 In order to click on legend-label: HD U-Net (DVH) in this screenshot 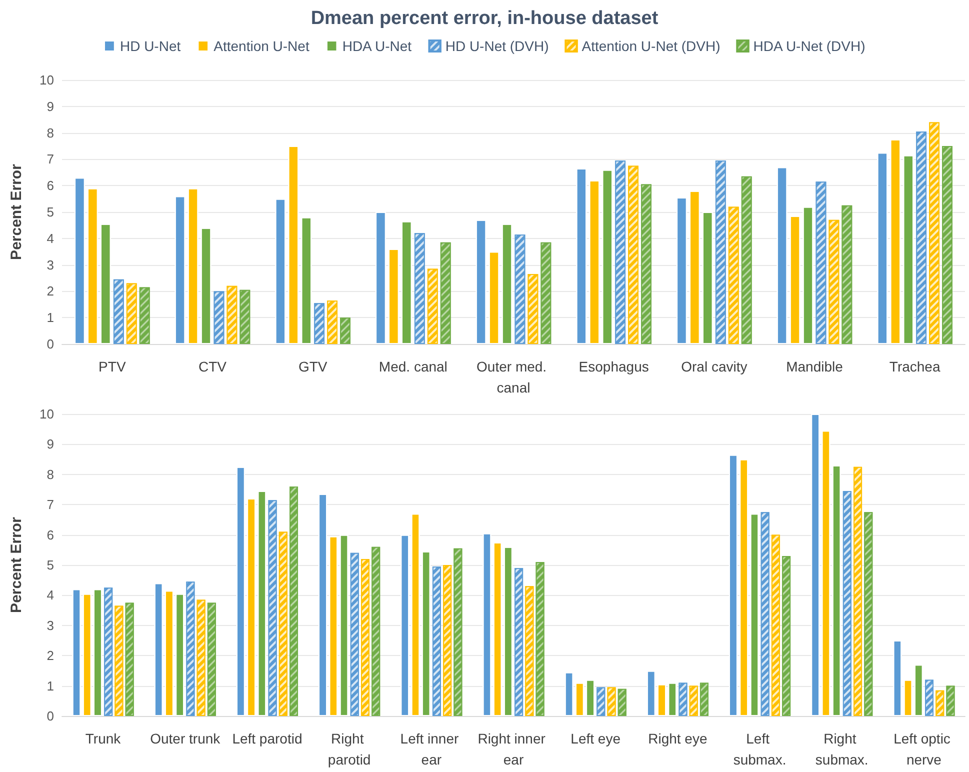, I will do `click(497, 46)`.